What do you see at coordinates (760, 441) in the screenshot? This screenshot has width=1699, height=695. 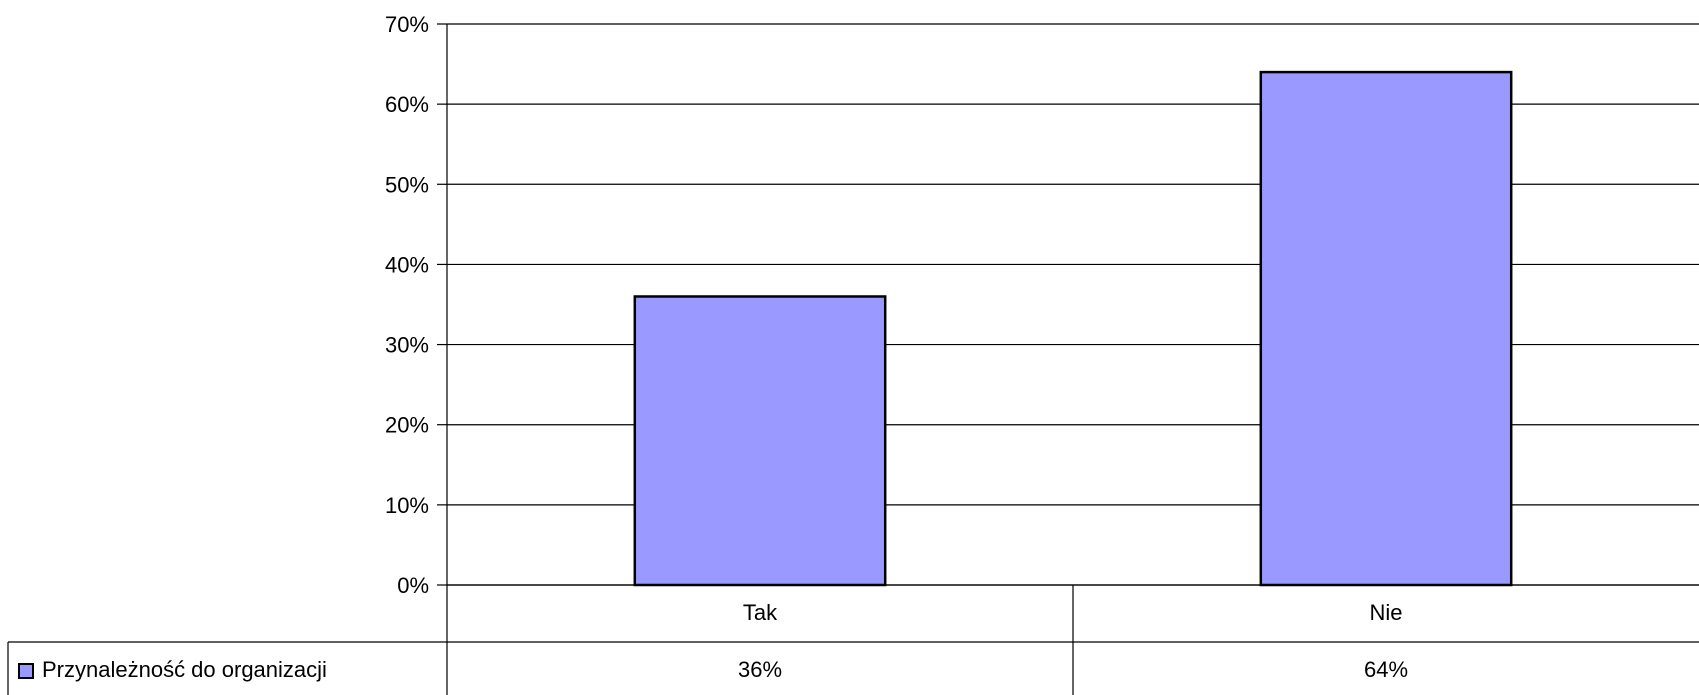 I see `bar-tak` at bounding box center [760, 441].